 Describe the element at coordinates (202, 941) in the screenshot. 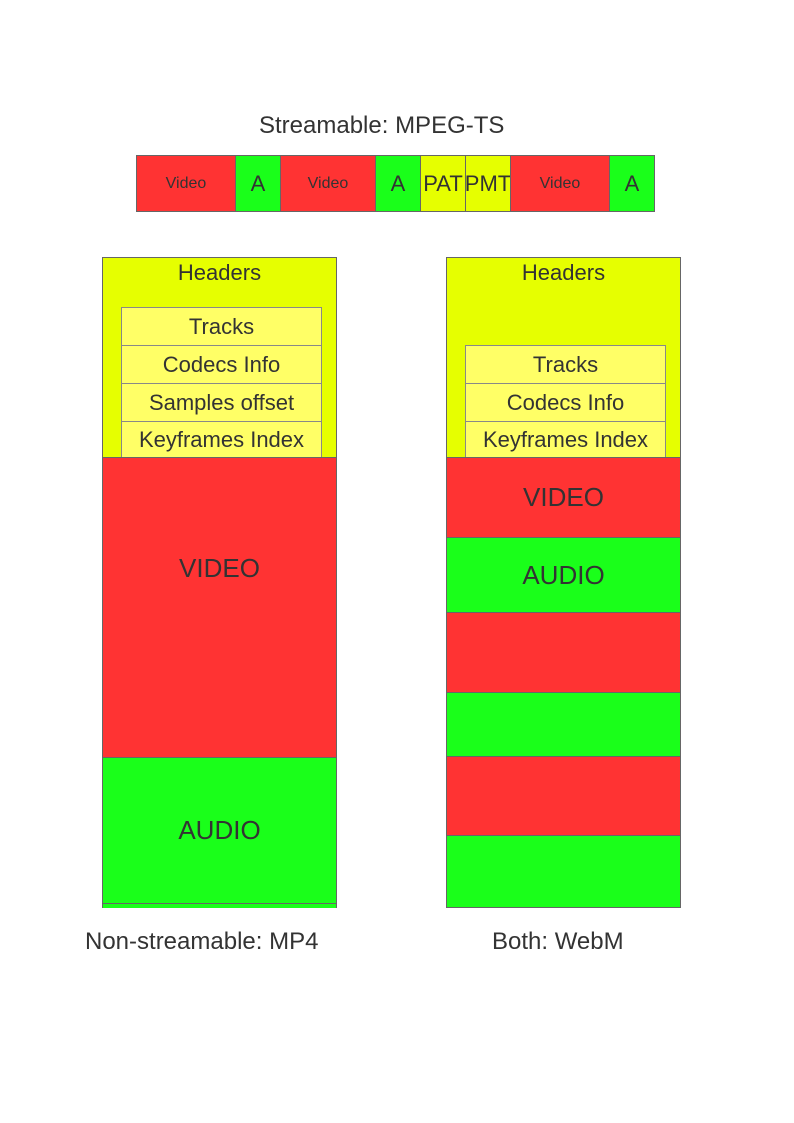

I see `mp4-caption: Non-streamable: MP4` at that location.